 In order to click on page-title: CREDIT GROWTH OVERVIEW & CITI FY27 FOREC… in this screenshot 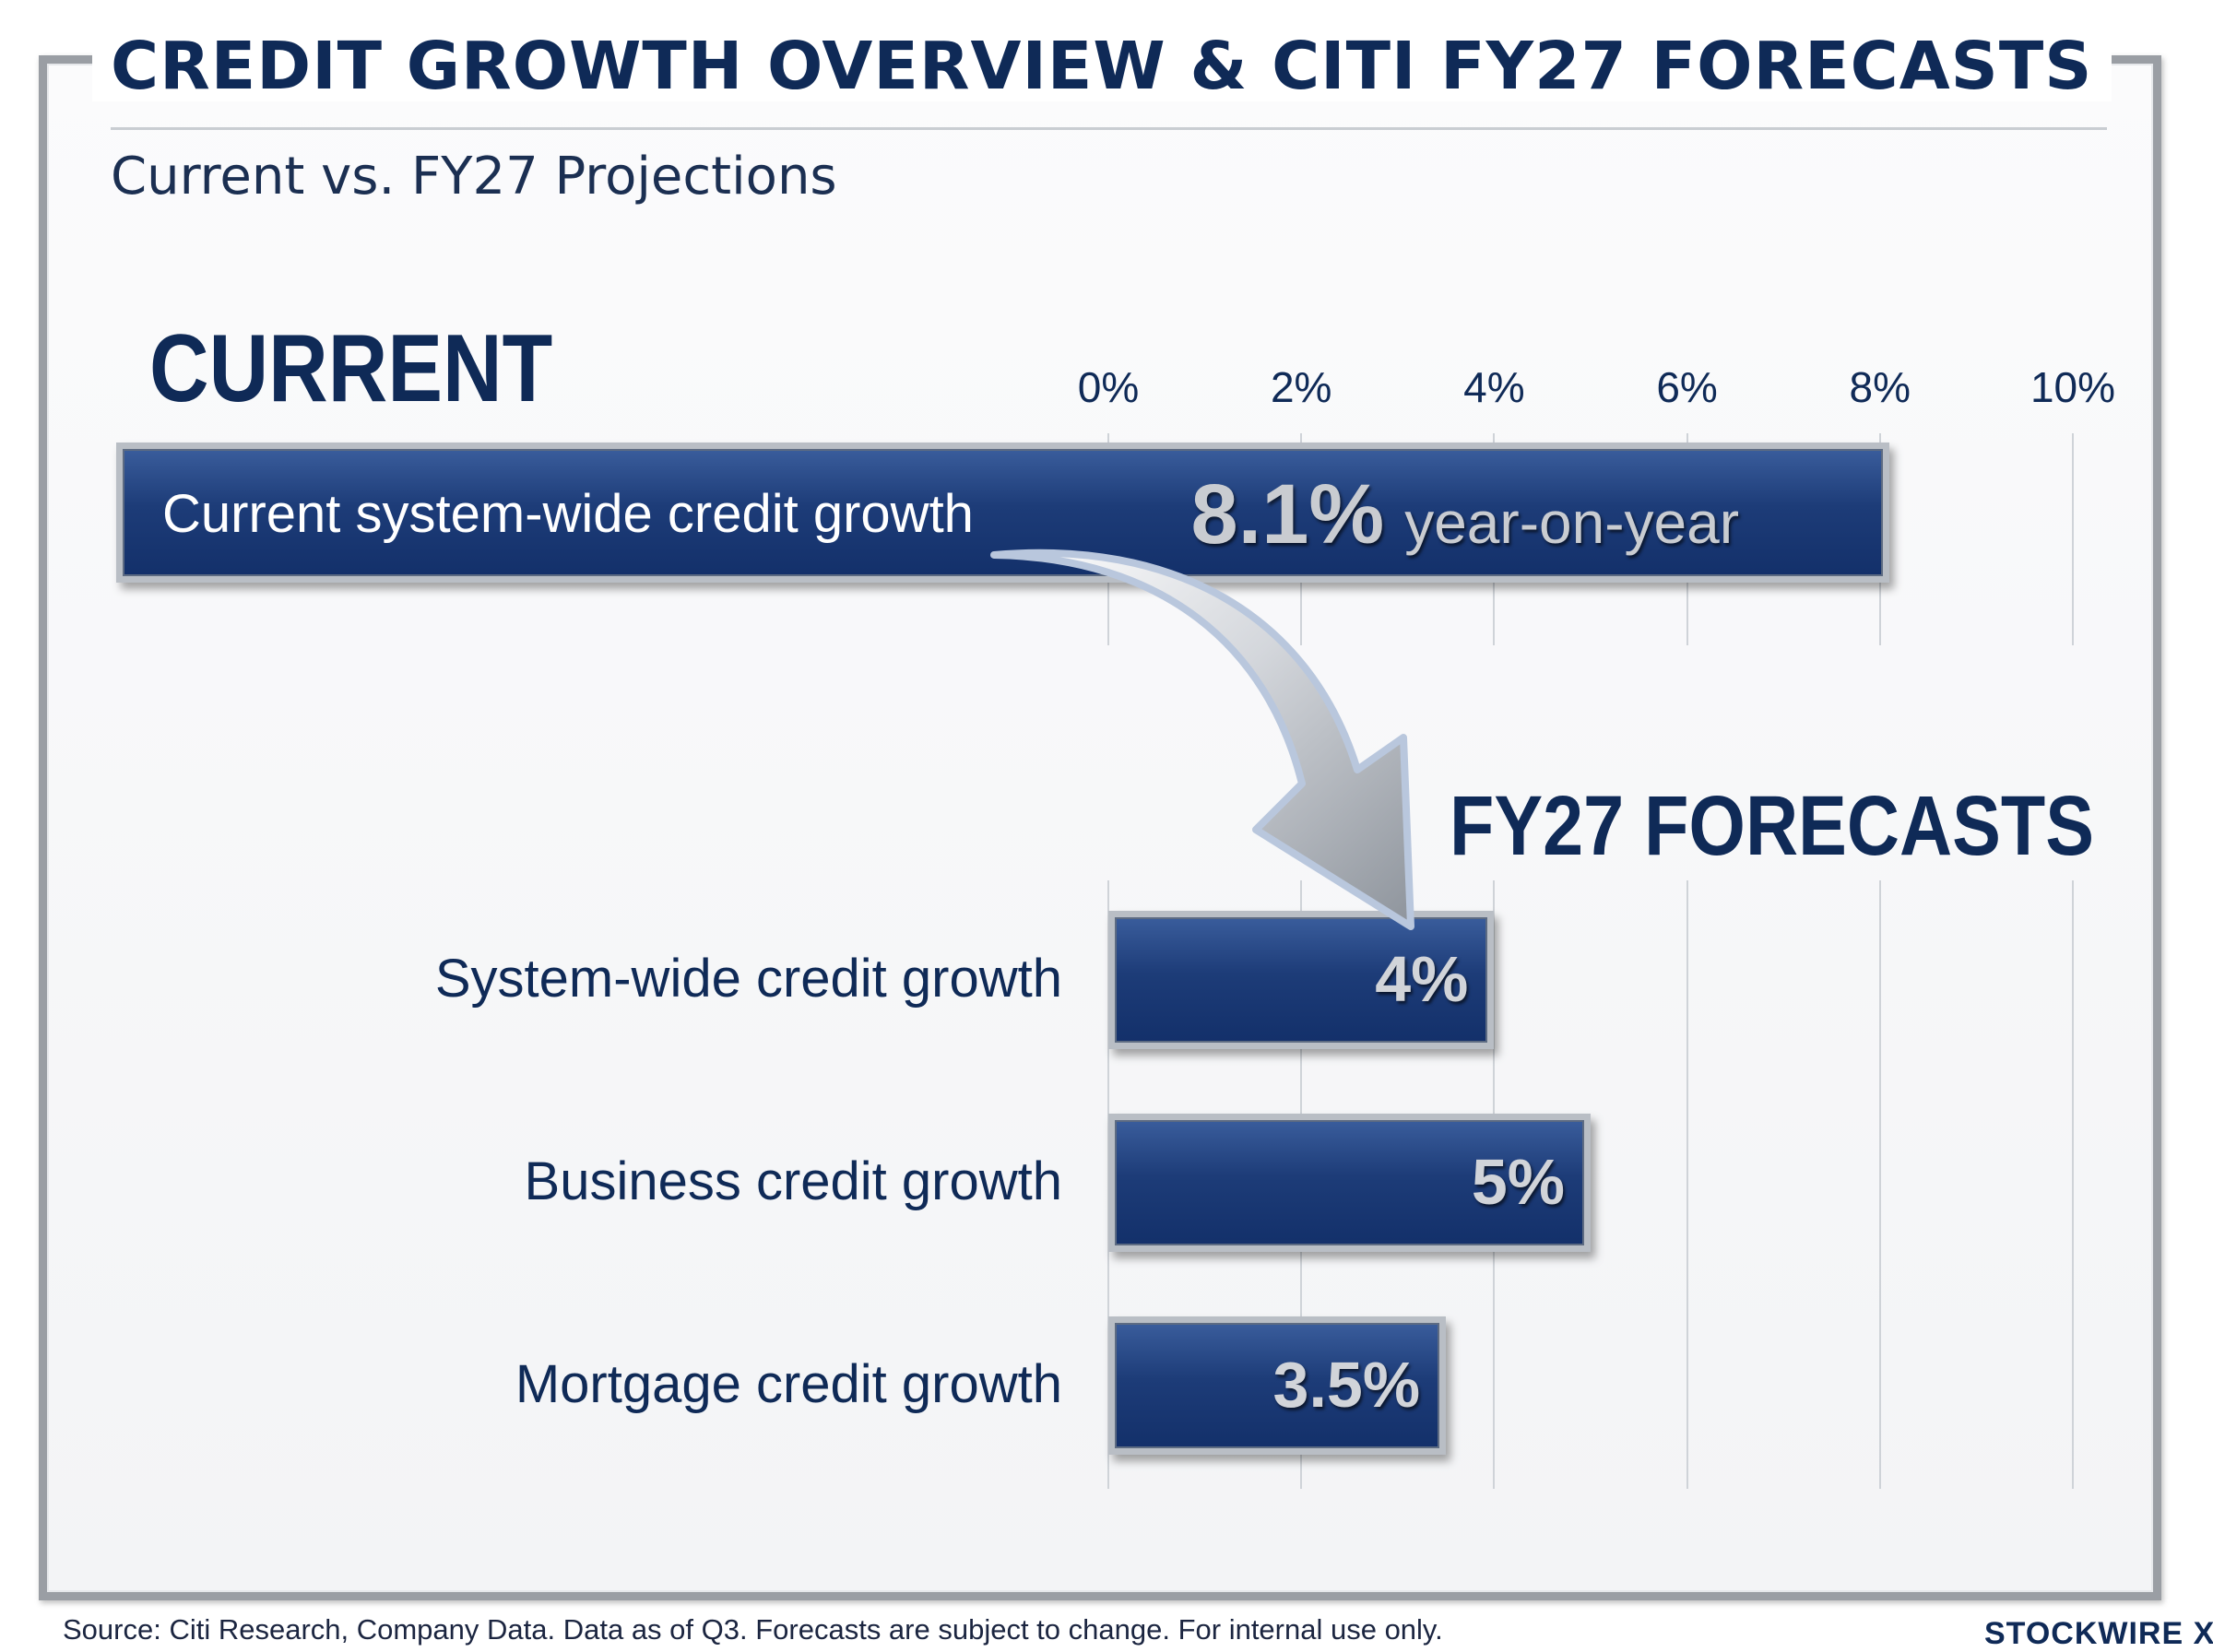, I will do `click(1102, 66)`.